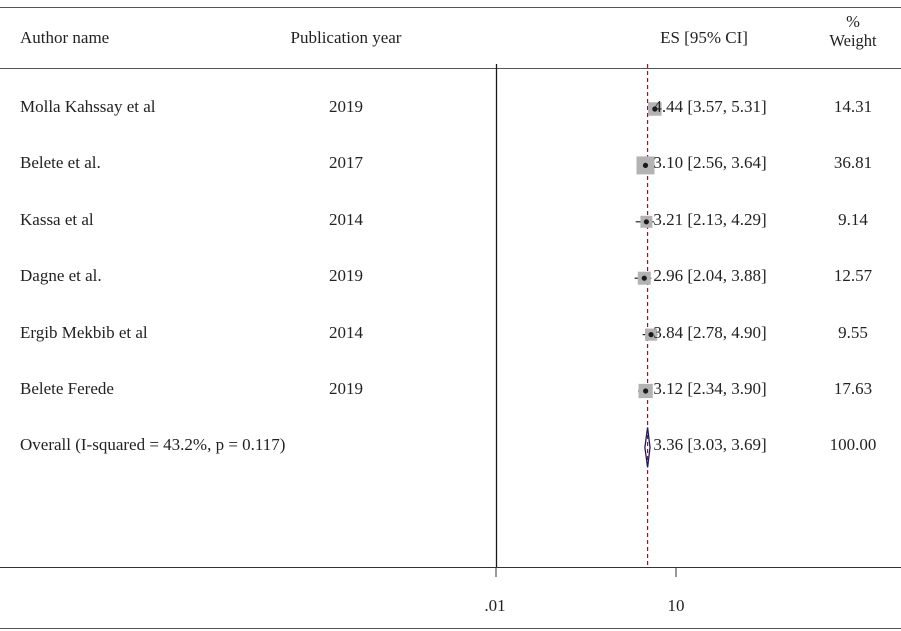 This screenshot has height=631, width=901. What do you see at coordinates (67, 388) in the screenshot?
I see `study-author: Belete Ferede` at bounding box center [67, 388].